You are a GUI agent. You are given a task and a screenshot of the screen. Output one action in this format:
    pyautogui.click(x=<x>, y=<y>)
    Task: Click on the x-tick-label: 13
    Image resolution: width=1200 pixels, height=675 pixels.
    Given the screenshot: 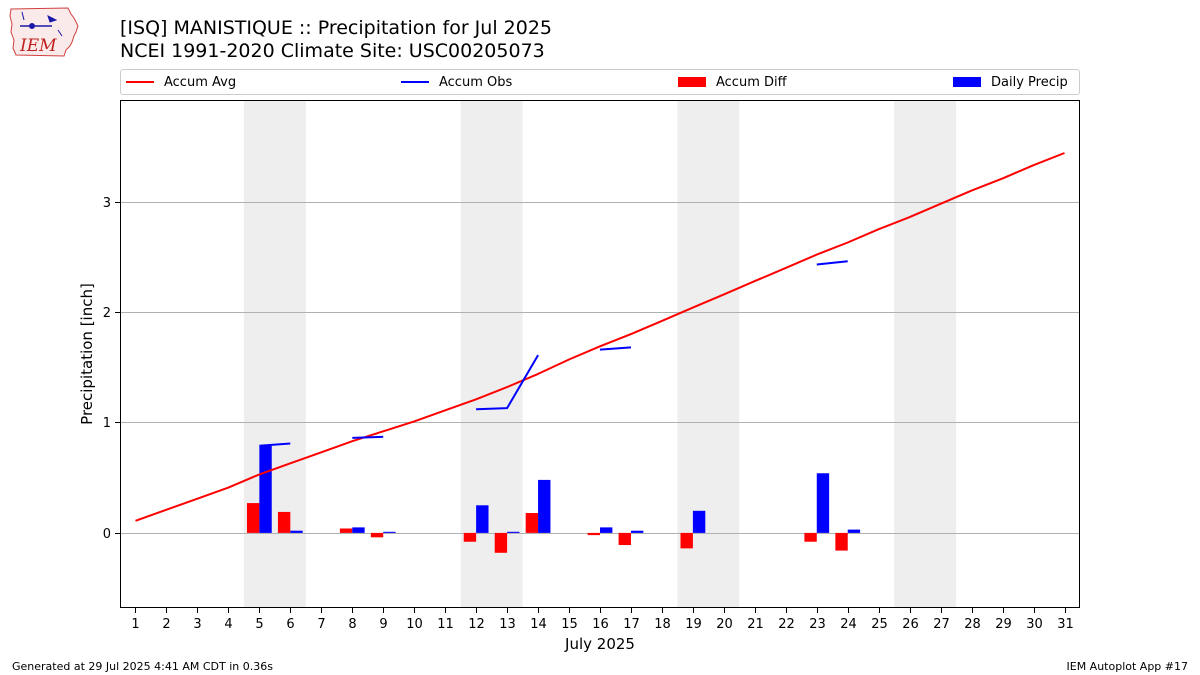 What is the action you would take?
    pyautogui.click(x=507, y=624)
    